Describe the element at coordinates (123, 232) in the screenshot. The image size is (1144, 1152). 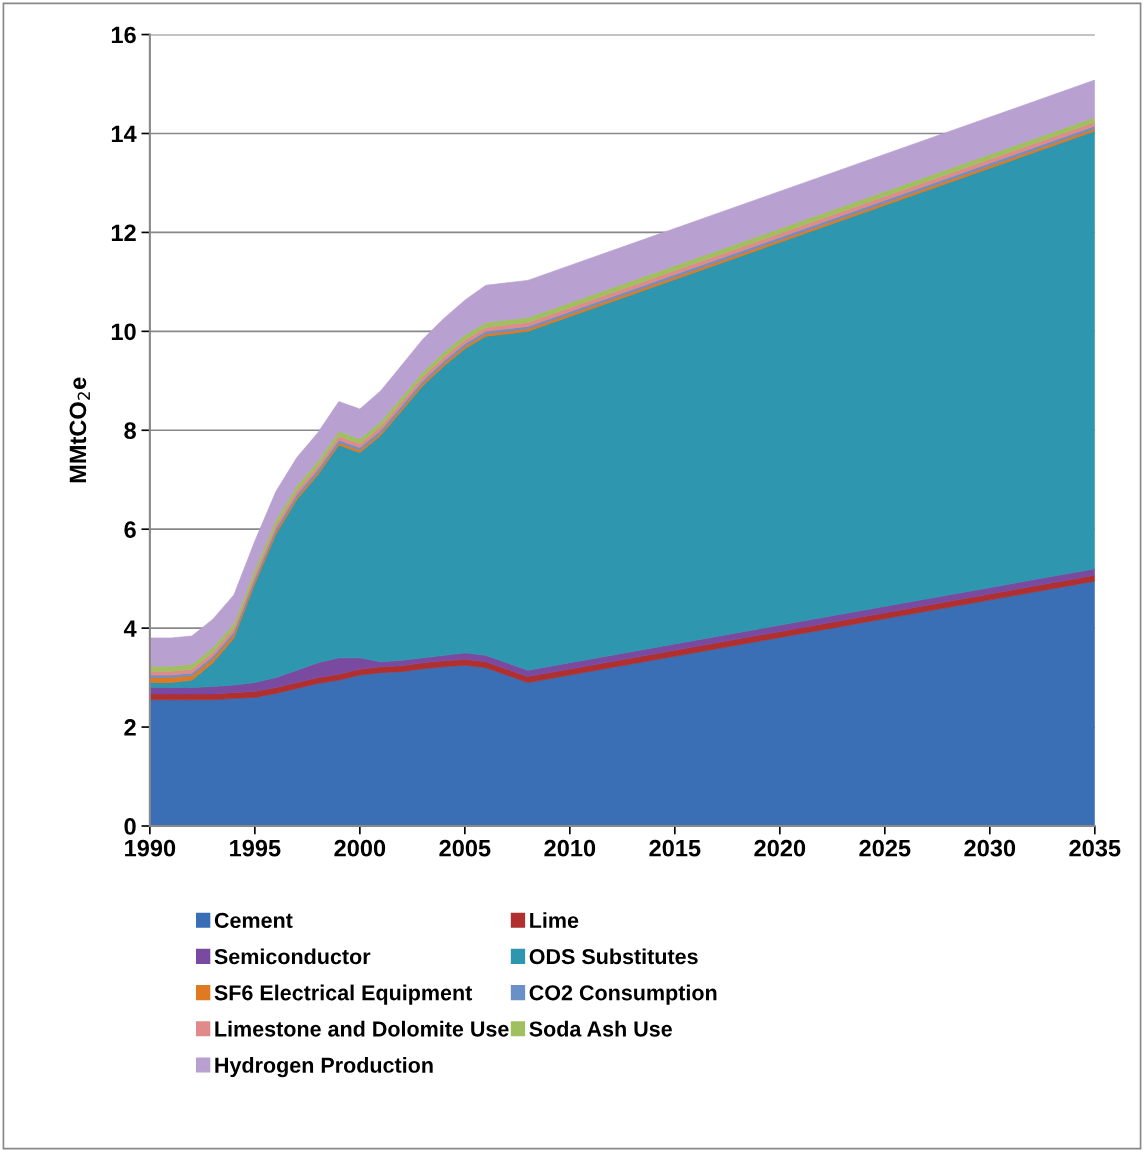
I see `y-tick-label: 12` at that location.